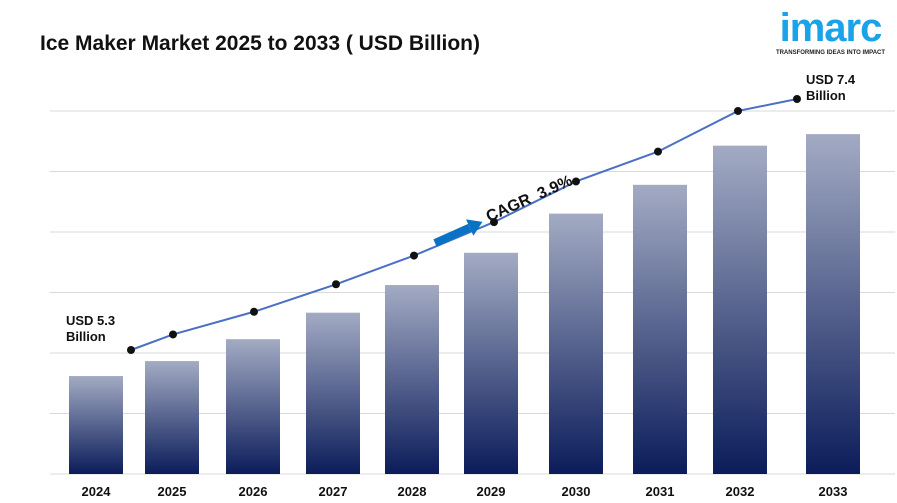  I want to click on logo-tagline: TRANSFORMING IDEAS INTO IMPACT, so click(830, 53).